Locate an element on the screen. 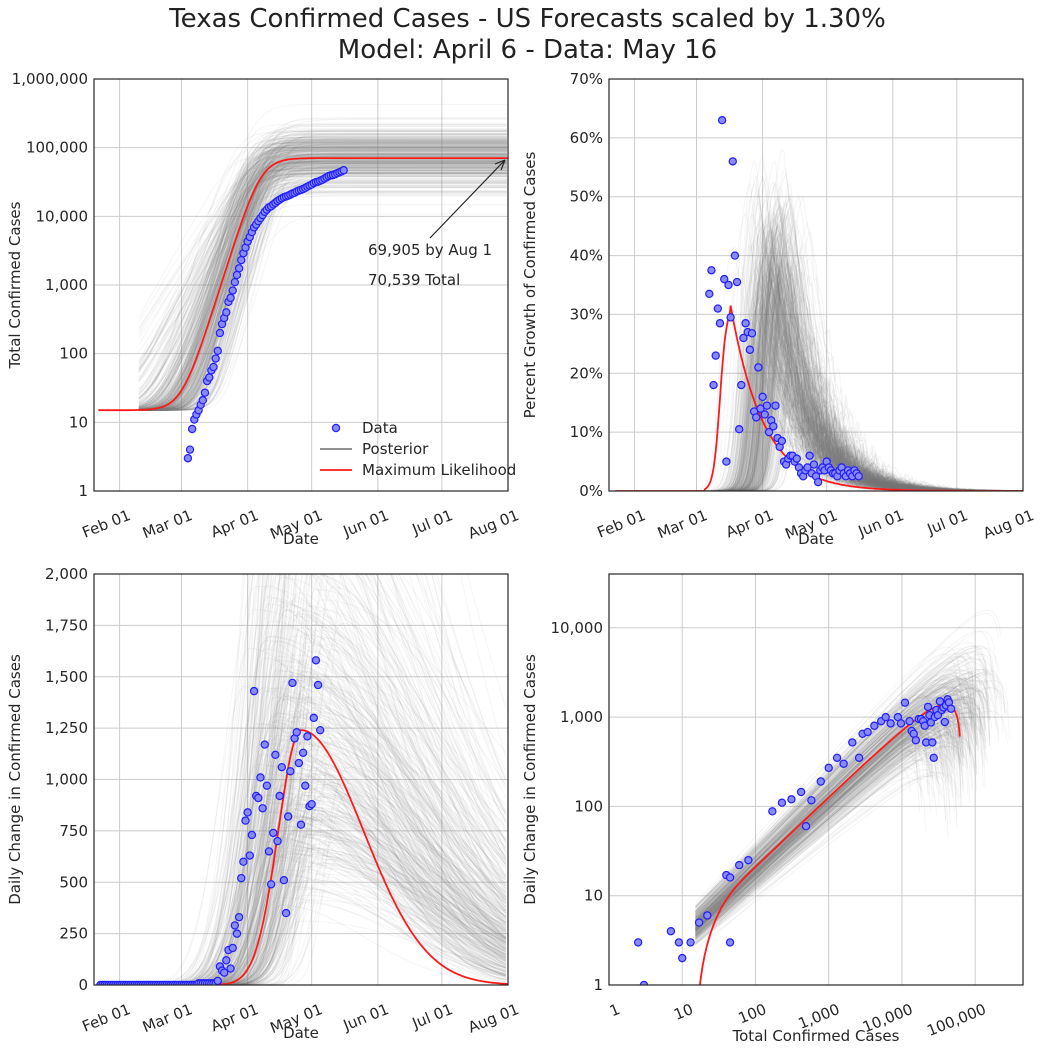 The width and height of the screenshot is (1055, 1049). x-tick-label: Aug 01 is located at coordinates (1008, 524).